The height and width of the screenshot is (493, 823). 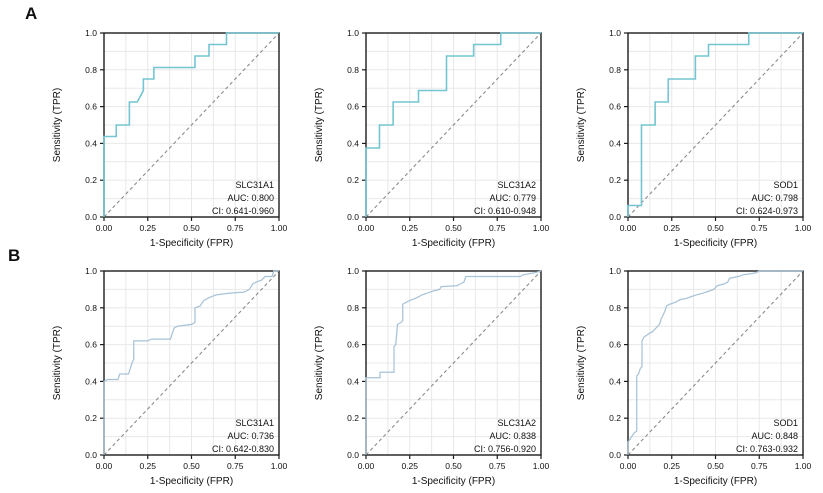 What do you see at coordinates (774, 436) in the screenshot?
I see `auc-value: AUC: 0.848` at bounding box center [774, 436].